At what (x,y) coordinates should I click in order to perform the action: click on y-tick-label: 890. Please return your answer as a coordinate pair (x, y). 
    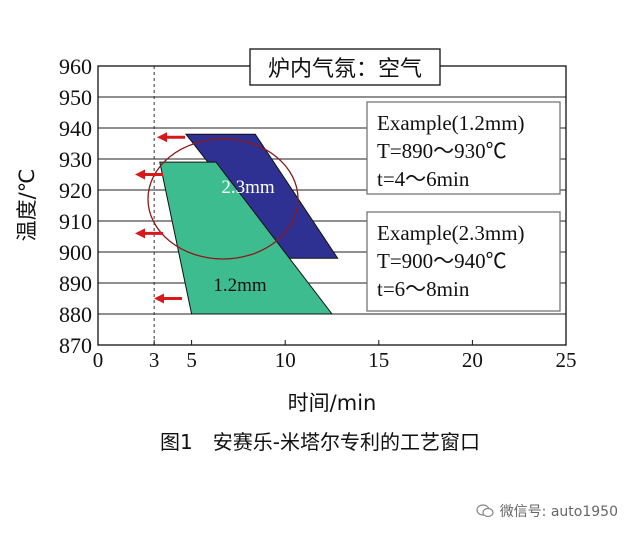
    Looking at the image, I should click on (75, 283).